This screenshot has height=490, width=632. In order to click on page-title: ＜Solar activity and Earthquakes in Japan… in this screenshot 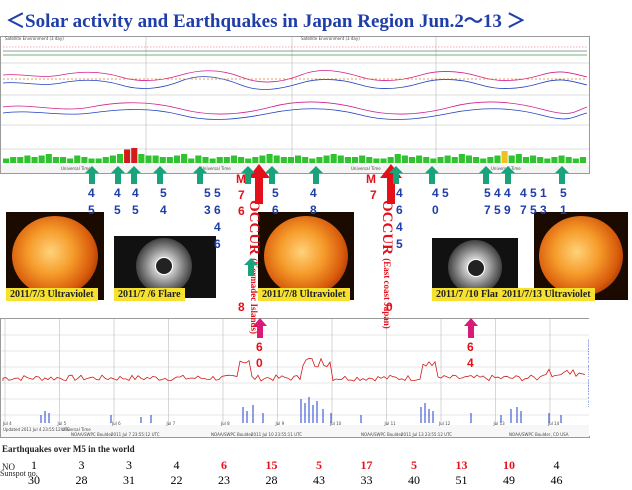, I will do `click(266, 21)`.